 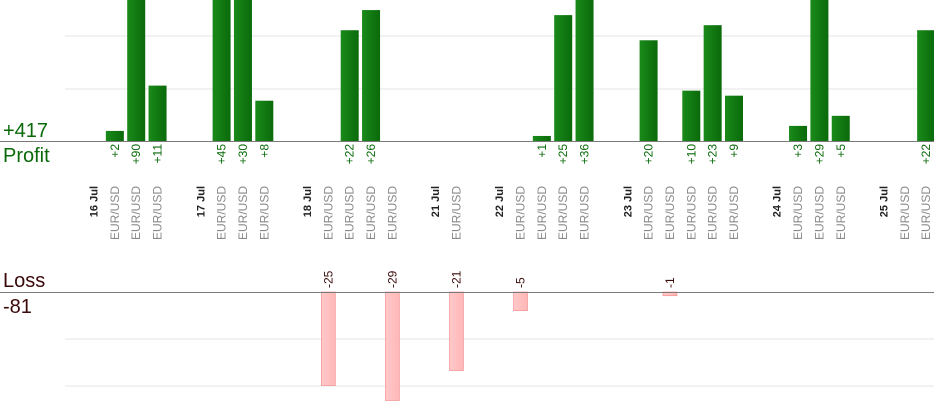 What do you see at coordinates (778, 201) in the screenshot?
I see `date-label: 24 Jul` at bounding box center [778, 201].